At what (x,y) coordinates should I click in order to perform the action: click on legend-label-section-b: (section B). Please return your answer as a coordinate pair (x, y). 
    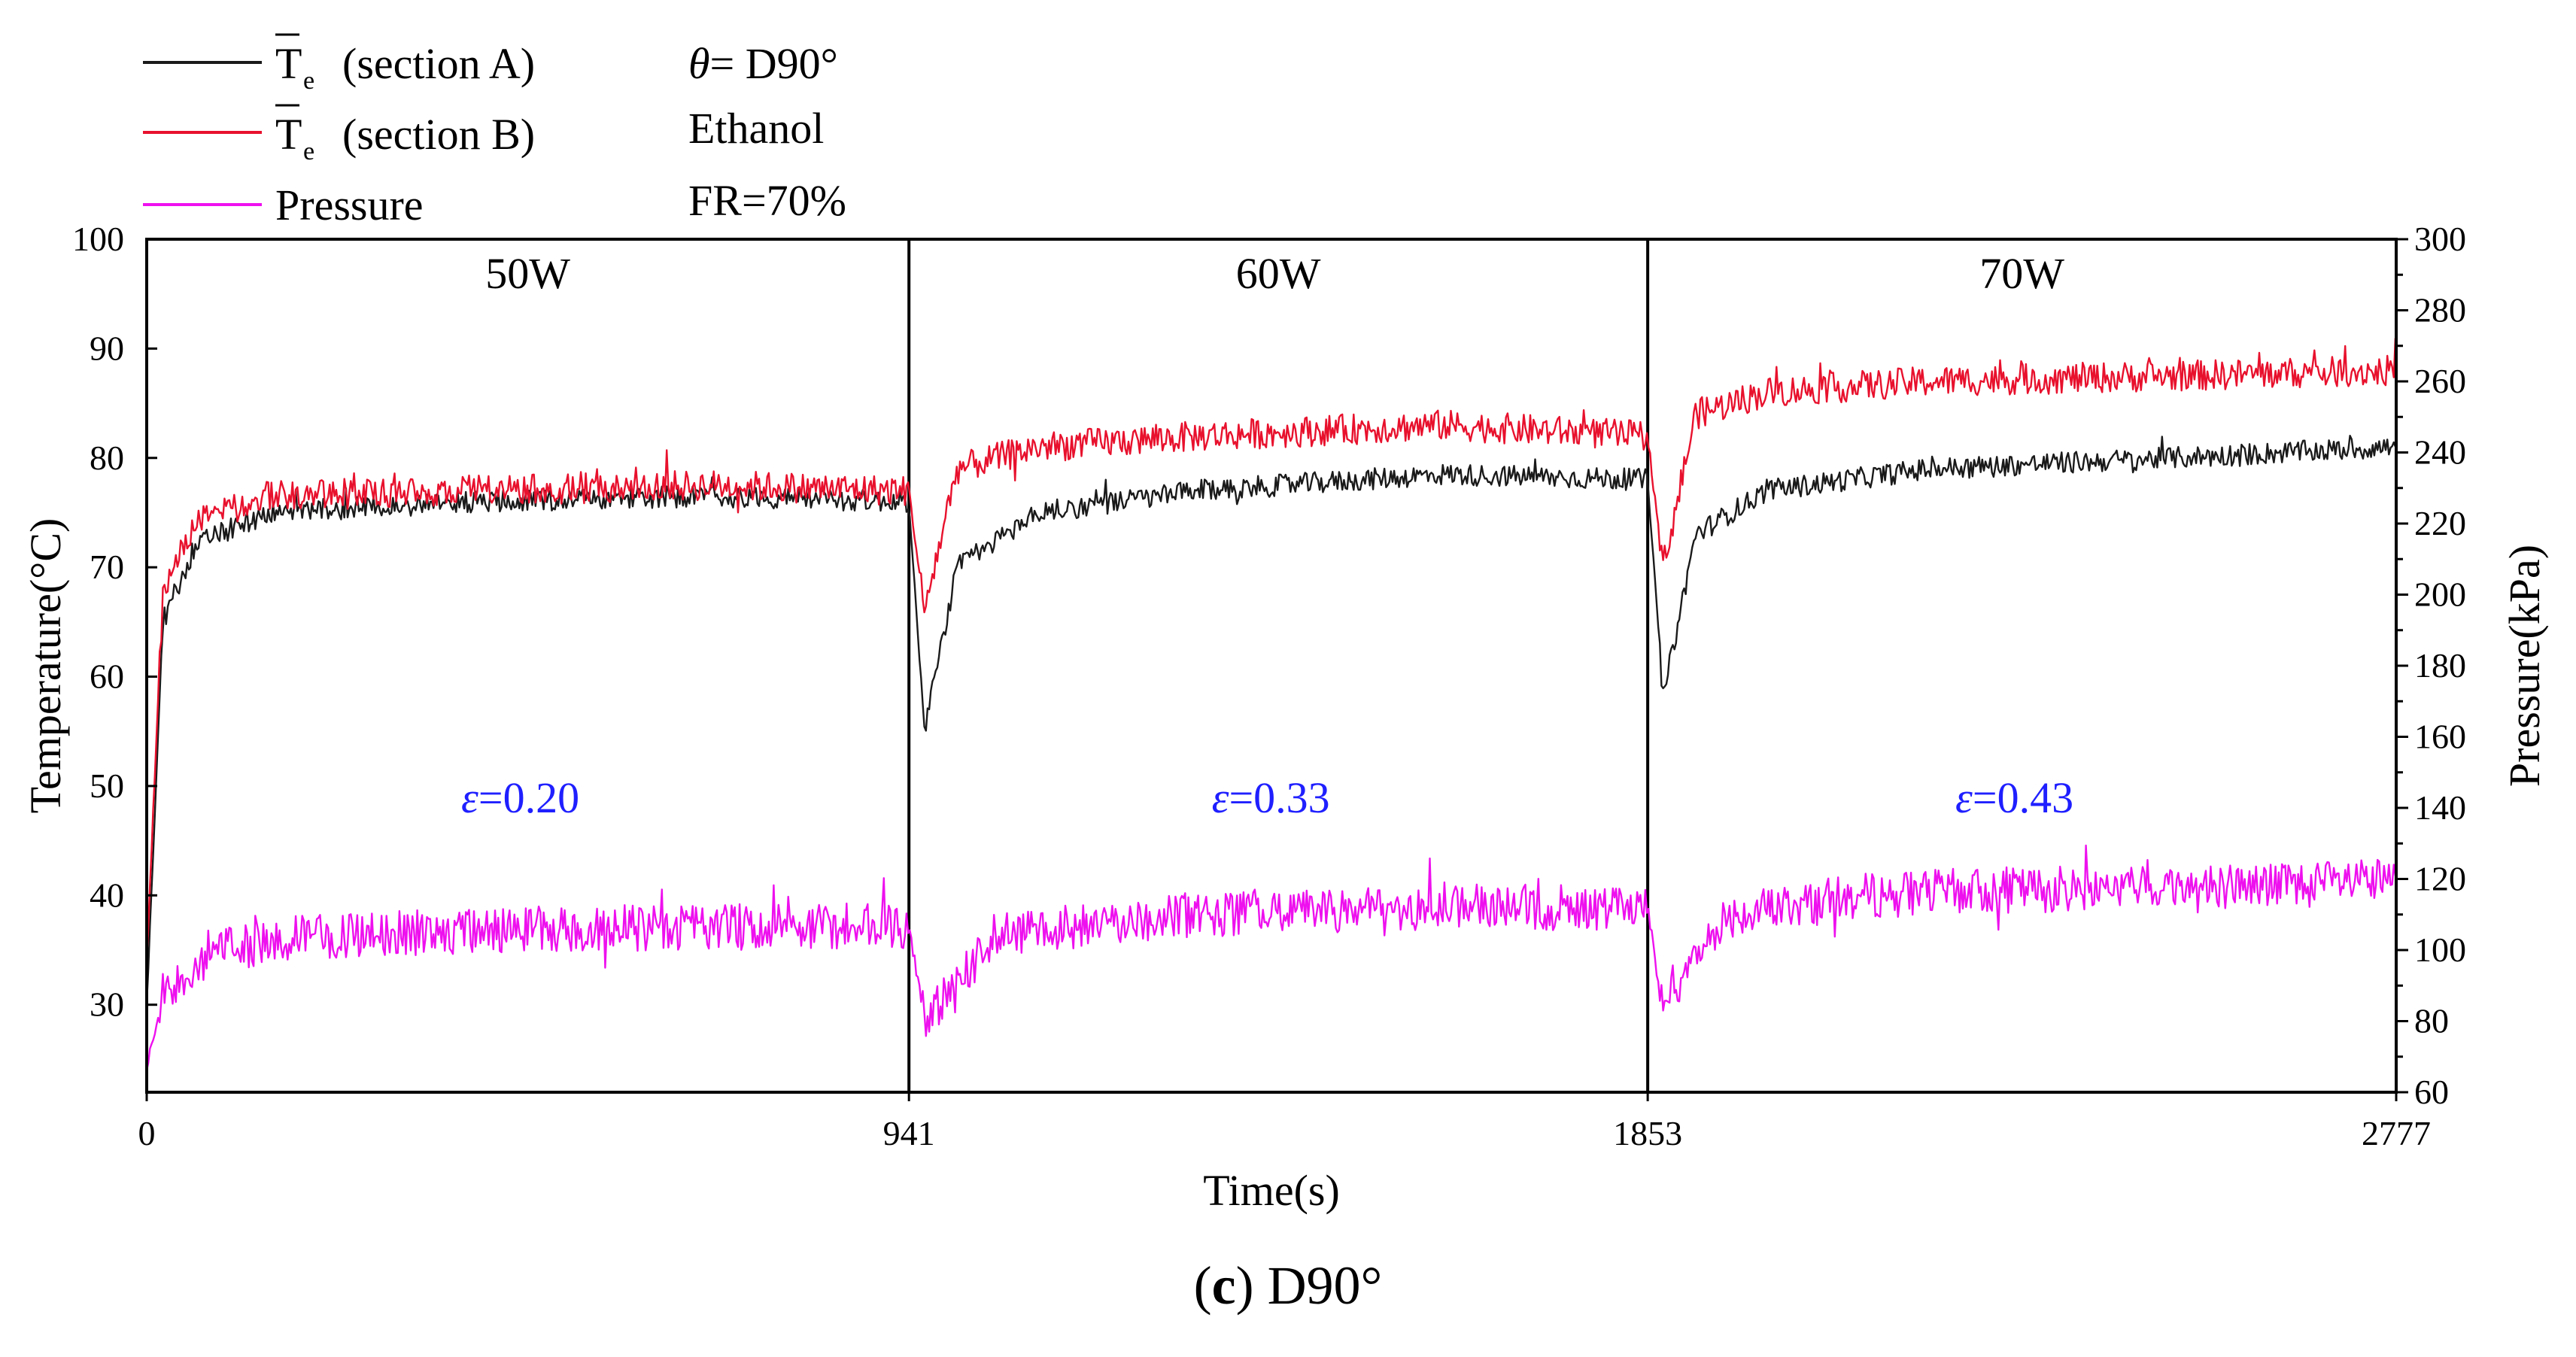
    Looking at the image, I should click on (439, 134).